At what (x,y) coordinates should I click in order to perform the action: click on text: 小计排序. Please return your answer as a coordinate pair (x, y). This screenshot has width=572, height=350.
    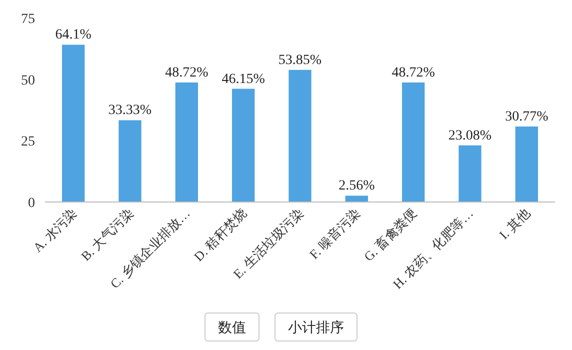
    Looking at the image, I should click on (316, 328).